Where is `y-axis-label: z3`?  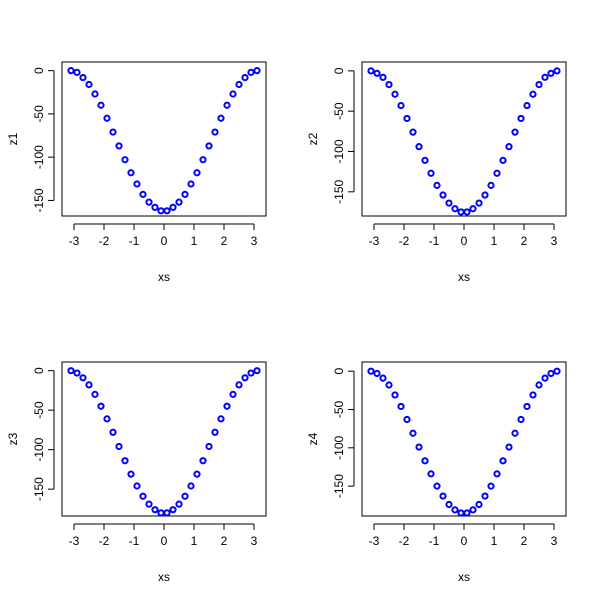
y-axis-label: z3 is located at coordinates (13, 438).